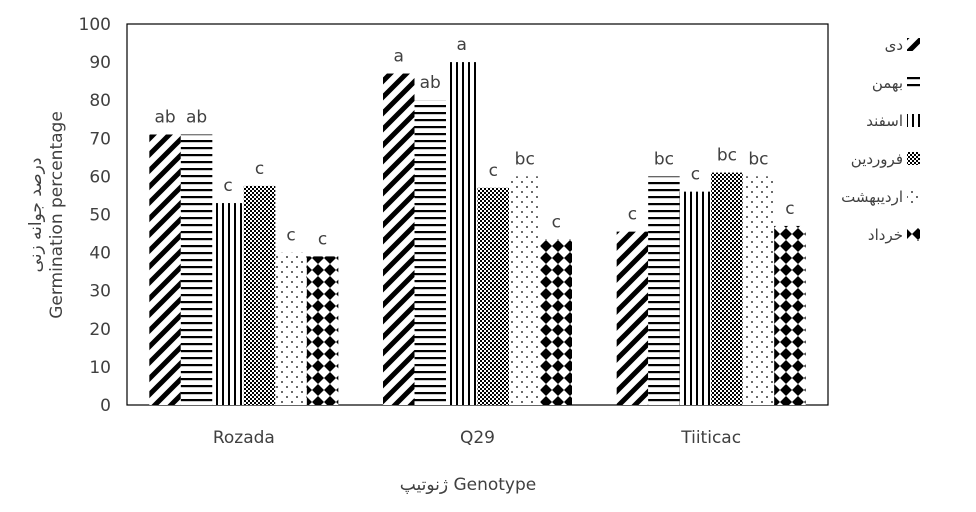 This screenshot has height=512, width=976. I want to click on x-tick-label: Rozada, so click(244, 438).